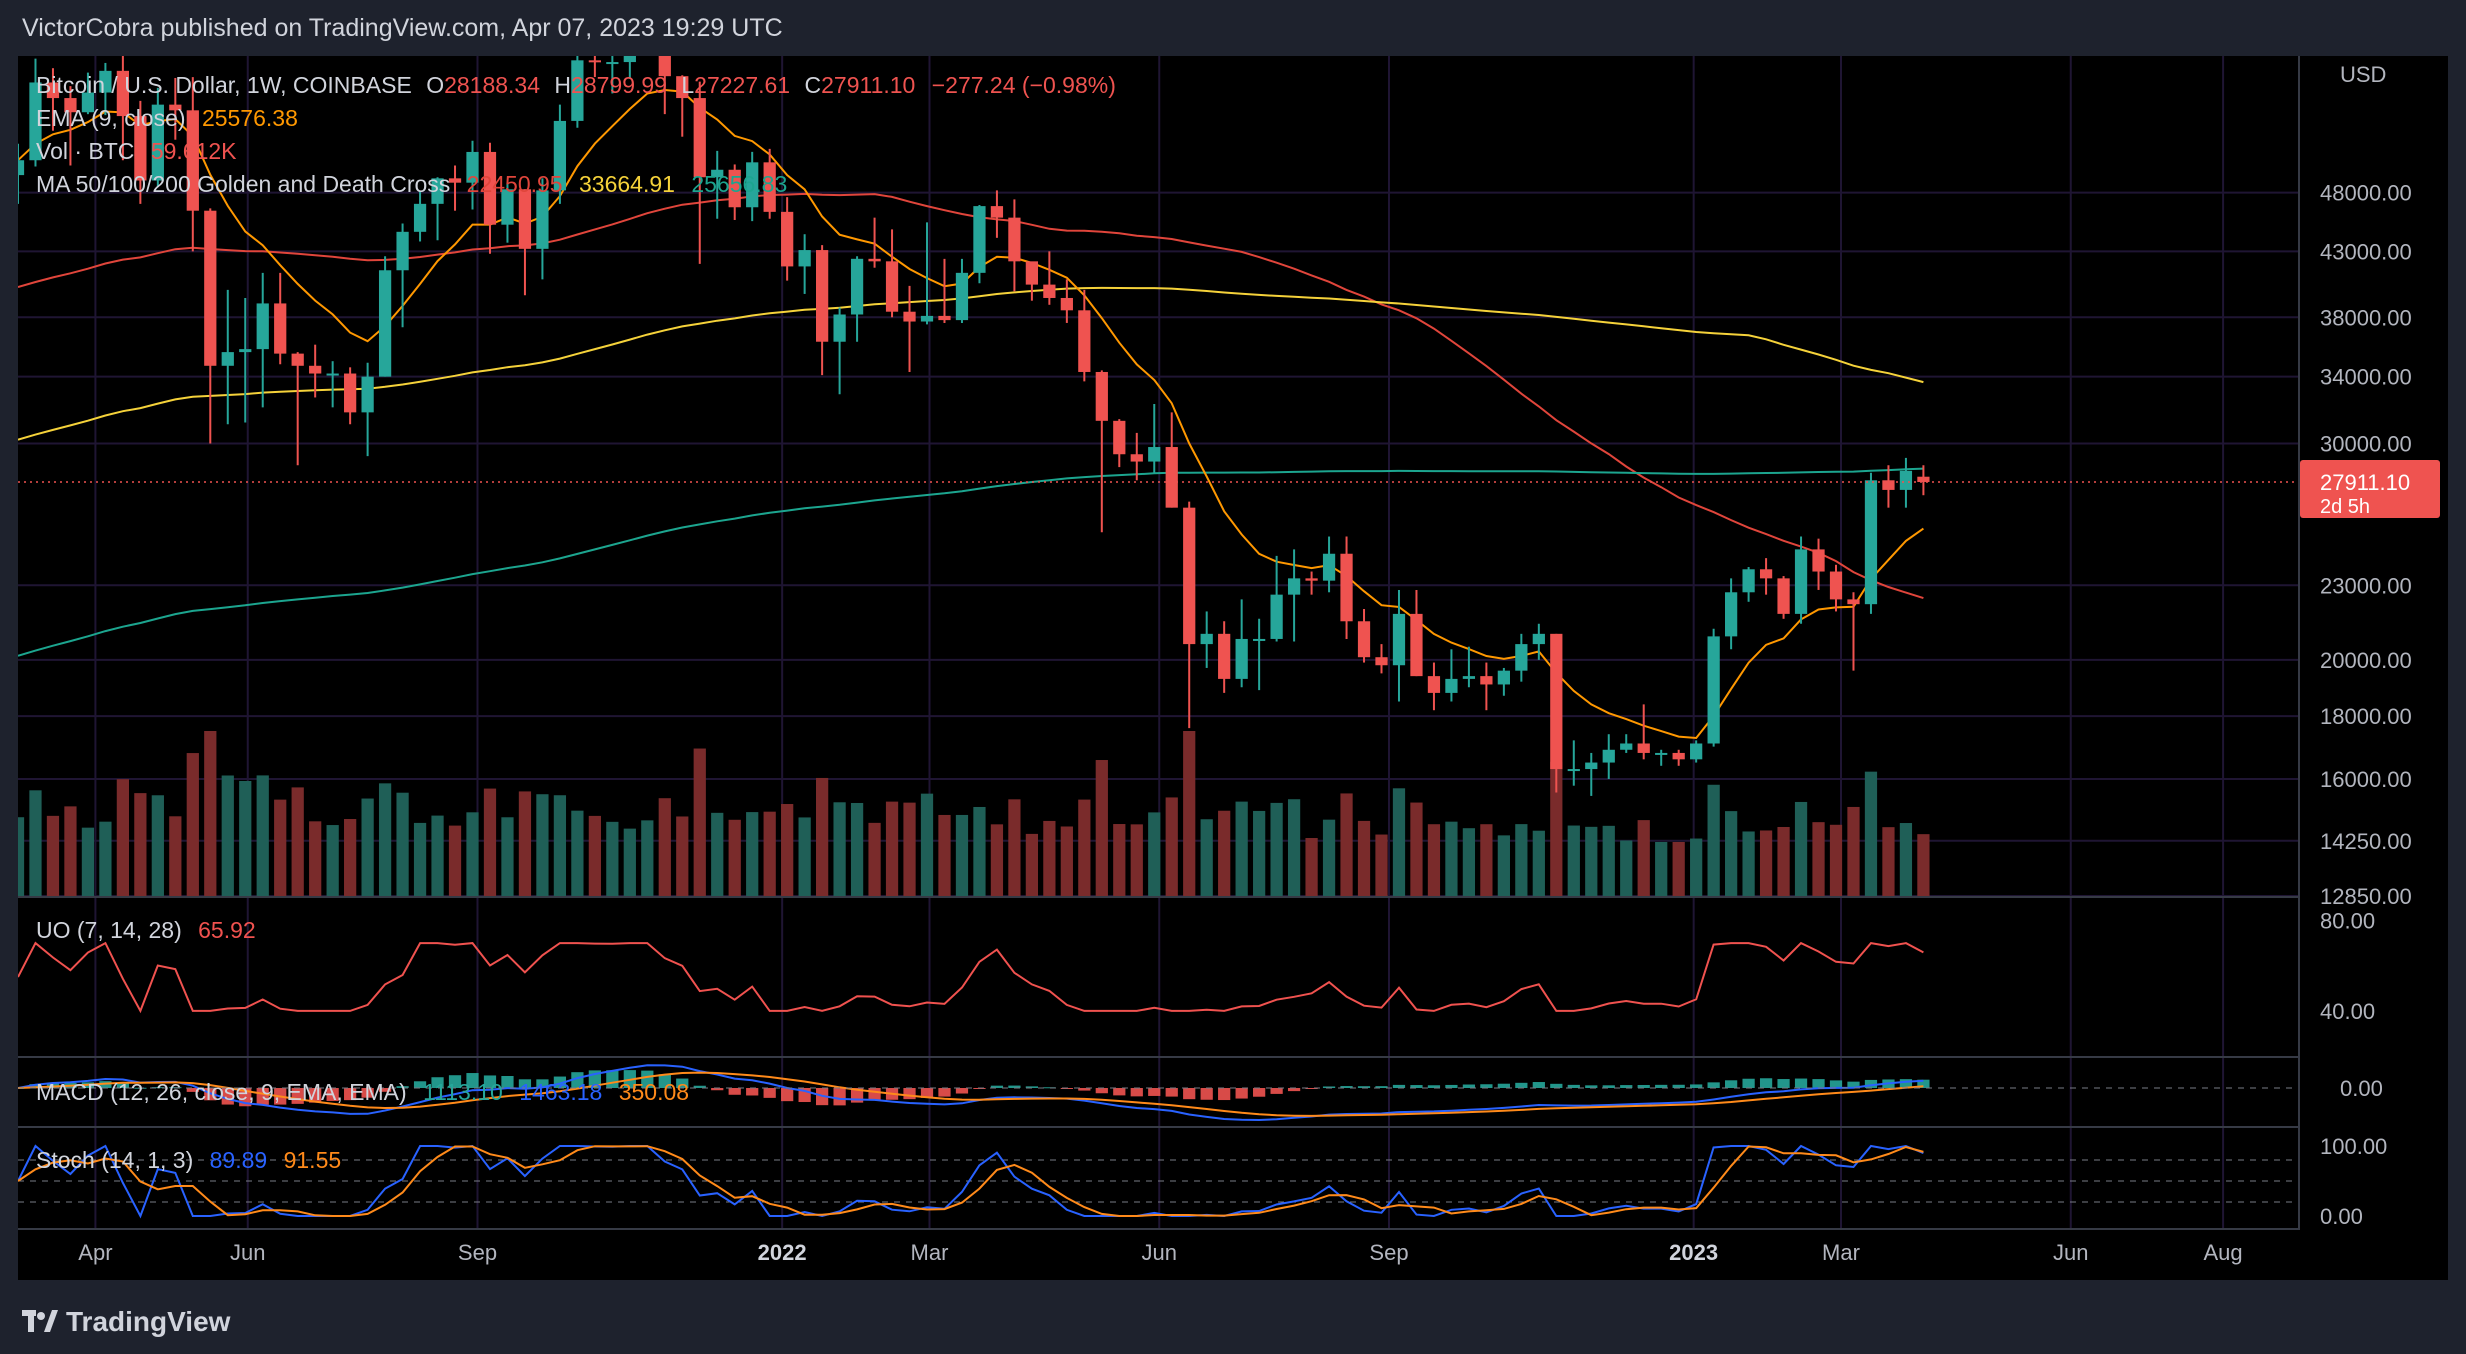  Describe the element at coordinates (148, 1321) in the screenshot. I see `brand-name: TradingView` at that location.